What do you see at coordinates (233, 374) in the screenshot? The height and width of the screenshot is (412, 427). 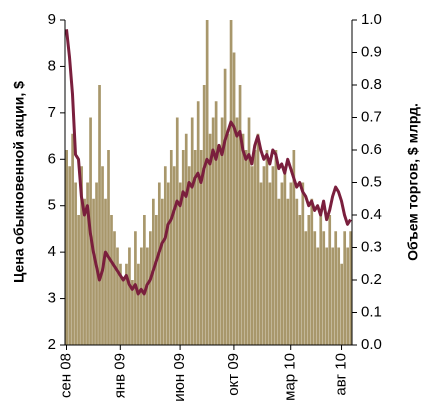 I see `x-tick-label: окт 09` at bounding box center [233, 374].